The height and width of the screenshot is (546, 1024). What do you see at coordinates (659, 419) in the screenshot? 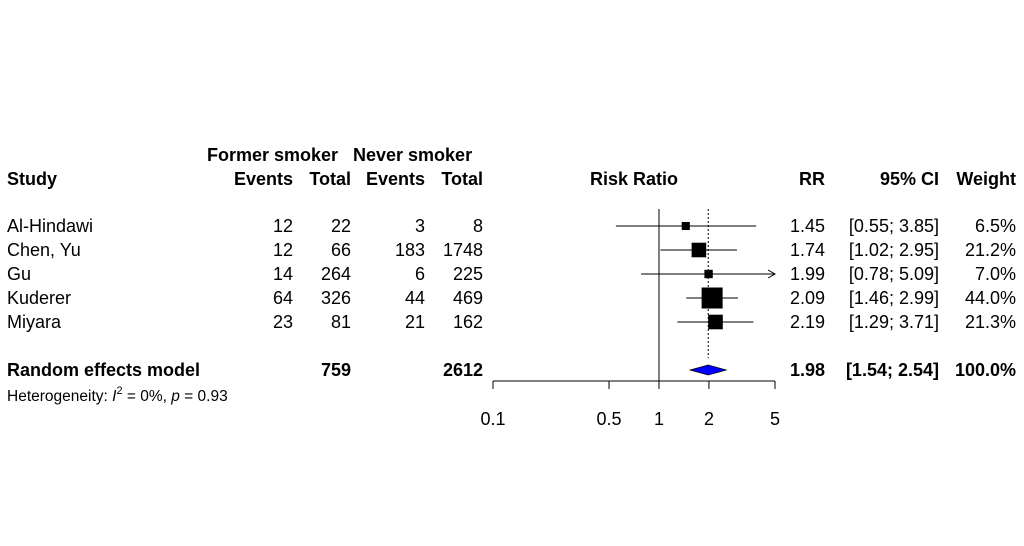
I see `axis-tick-label: 1` at bounding box center [659, 419].